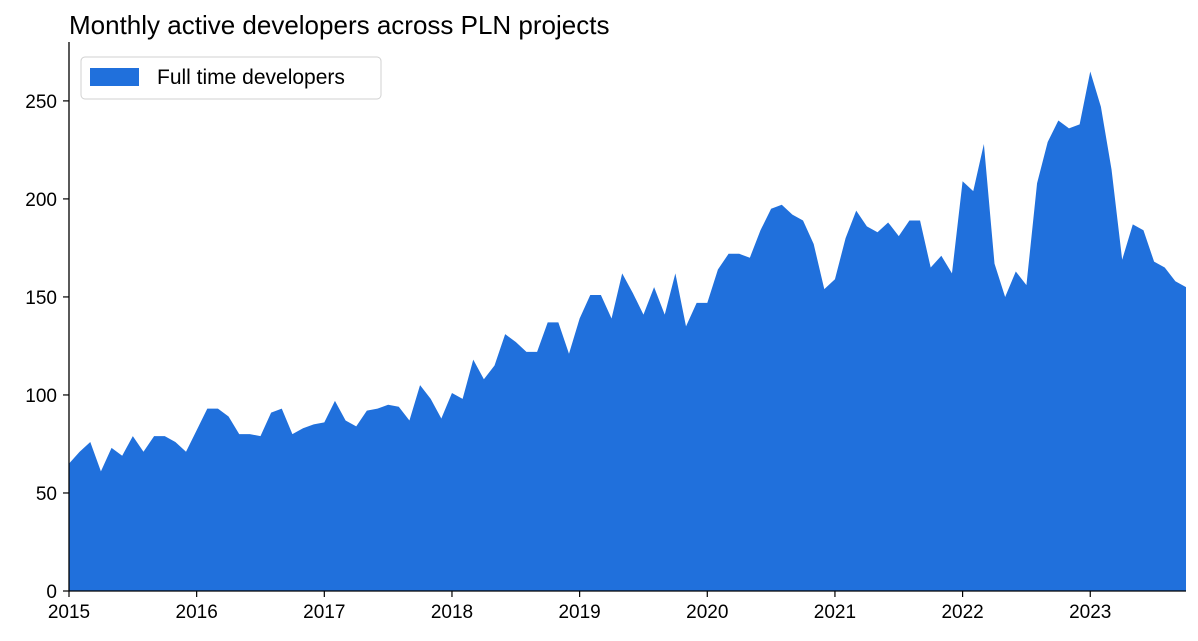 The image size is (1198, 641). I want to click on y-tick-label: 0, so click(51, 592).